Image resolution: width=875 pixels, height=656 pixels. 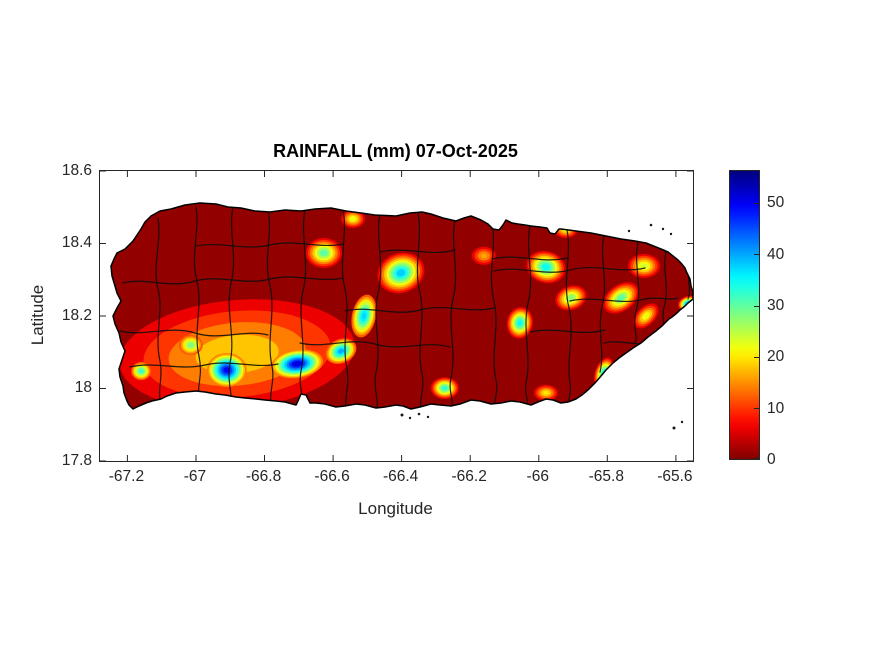 I want to click on y-tick-label: 18.4, so click(x=76, y=242).